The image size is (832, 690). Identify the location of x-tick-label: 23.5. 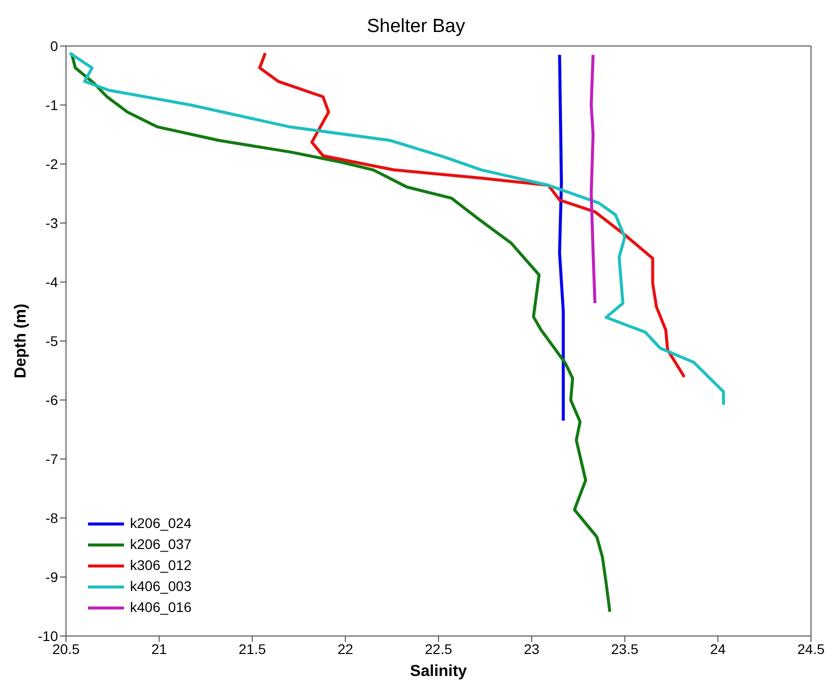
(625, 648).